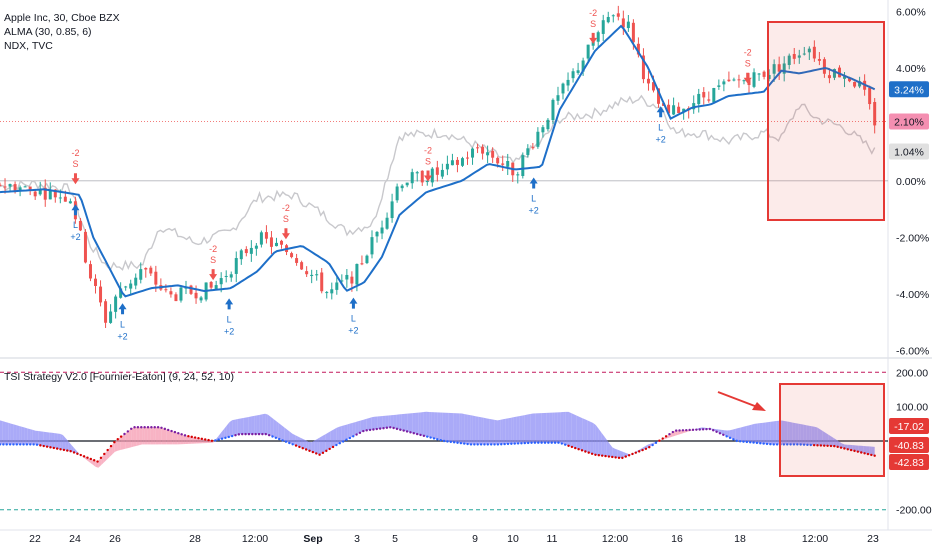 The height and width of the screenshot is (550, 932). I want to click on time-tick-label: Sep, so click(312, 539).